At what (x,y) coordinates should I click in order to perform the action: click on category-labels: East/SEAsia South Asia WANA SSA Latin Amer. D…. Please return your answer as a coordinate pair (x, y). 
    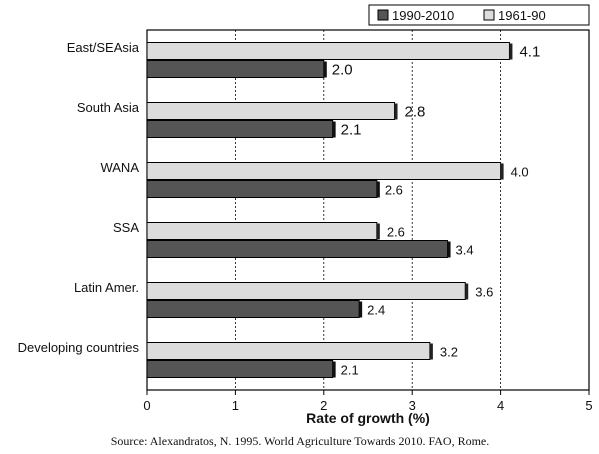
    Looking at the image, I should click on (79, 197).